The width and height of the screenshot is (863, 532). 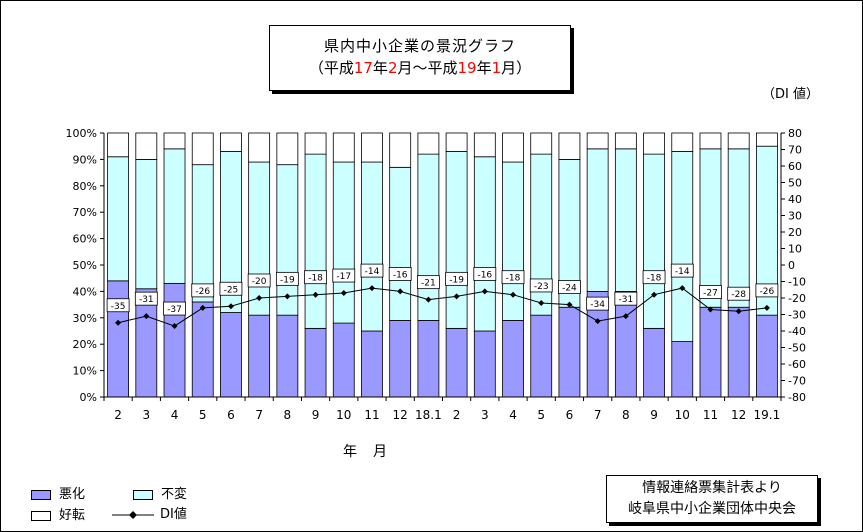 I want to click on y-tick-label-right: -40, so click(x=797, y=331).